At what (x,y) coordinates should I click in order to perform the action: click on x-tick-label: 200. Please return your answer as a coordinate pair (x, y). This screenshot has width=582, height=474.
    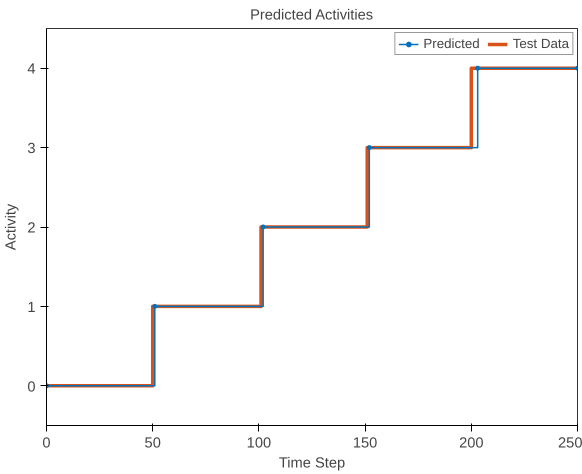
    Looking at the image, I should click on (471, 444).